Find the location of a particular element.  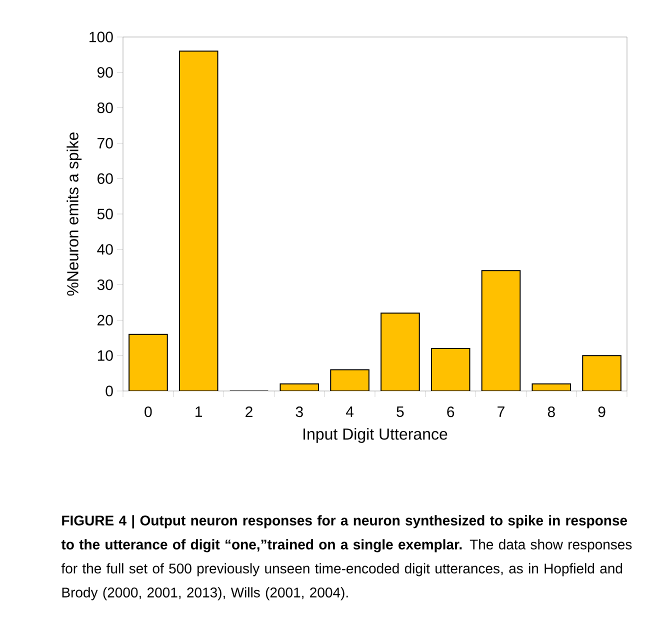

x-tick-label: 3 is located at coordinates (299, 412).